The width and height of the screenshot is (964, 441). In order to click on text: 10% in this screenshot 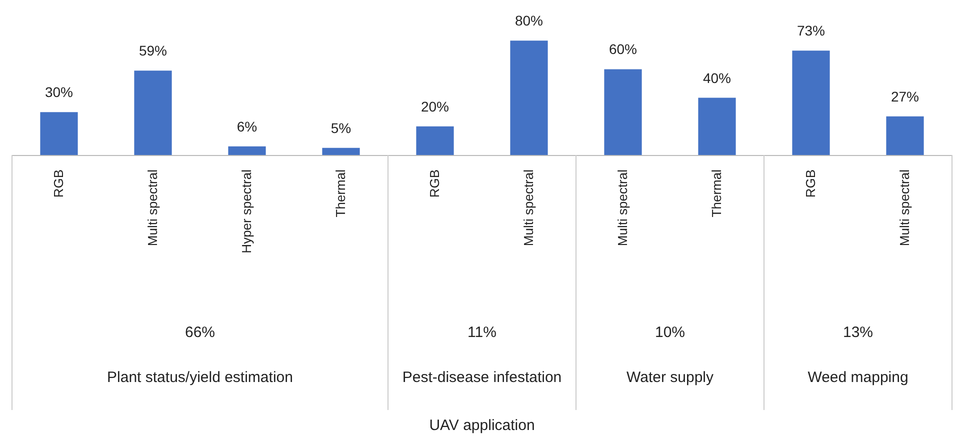, I will do `click(670, 332)`.